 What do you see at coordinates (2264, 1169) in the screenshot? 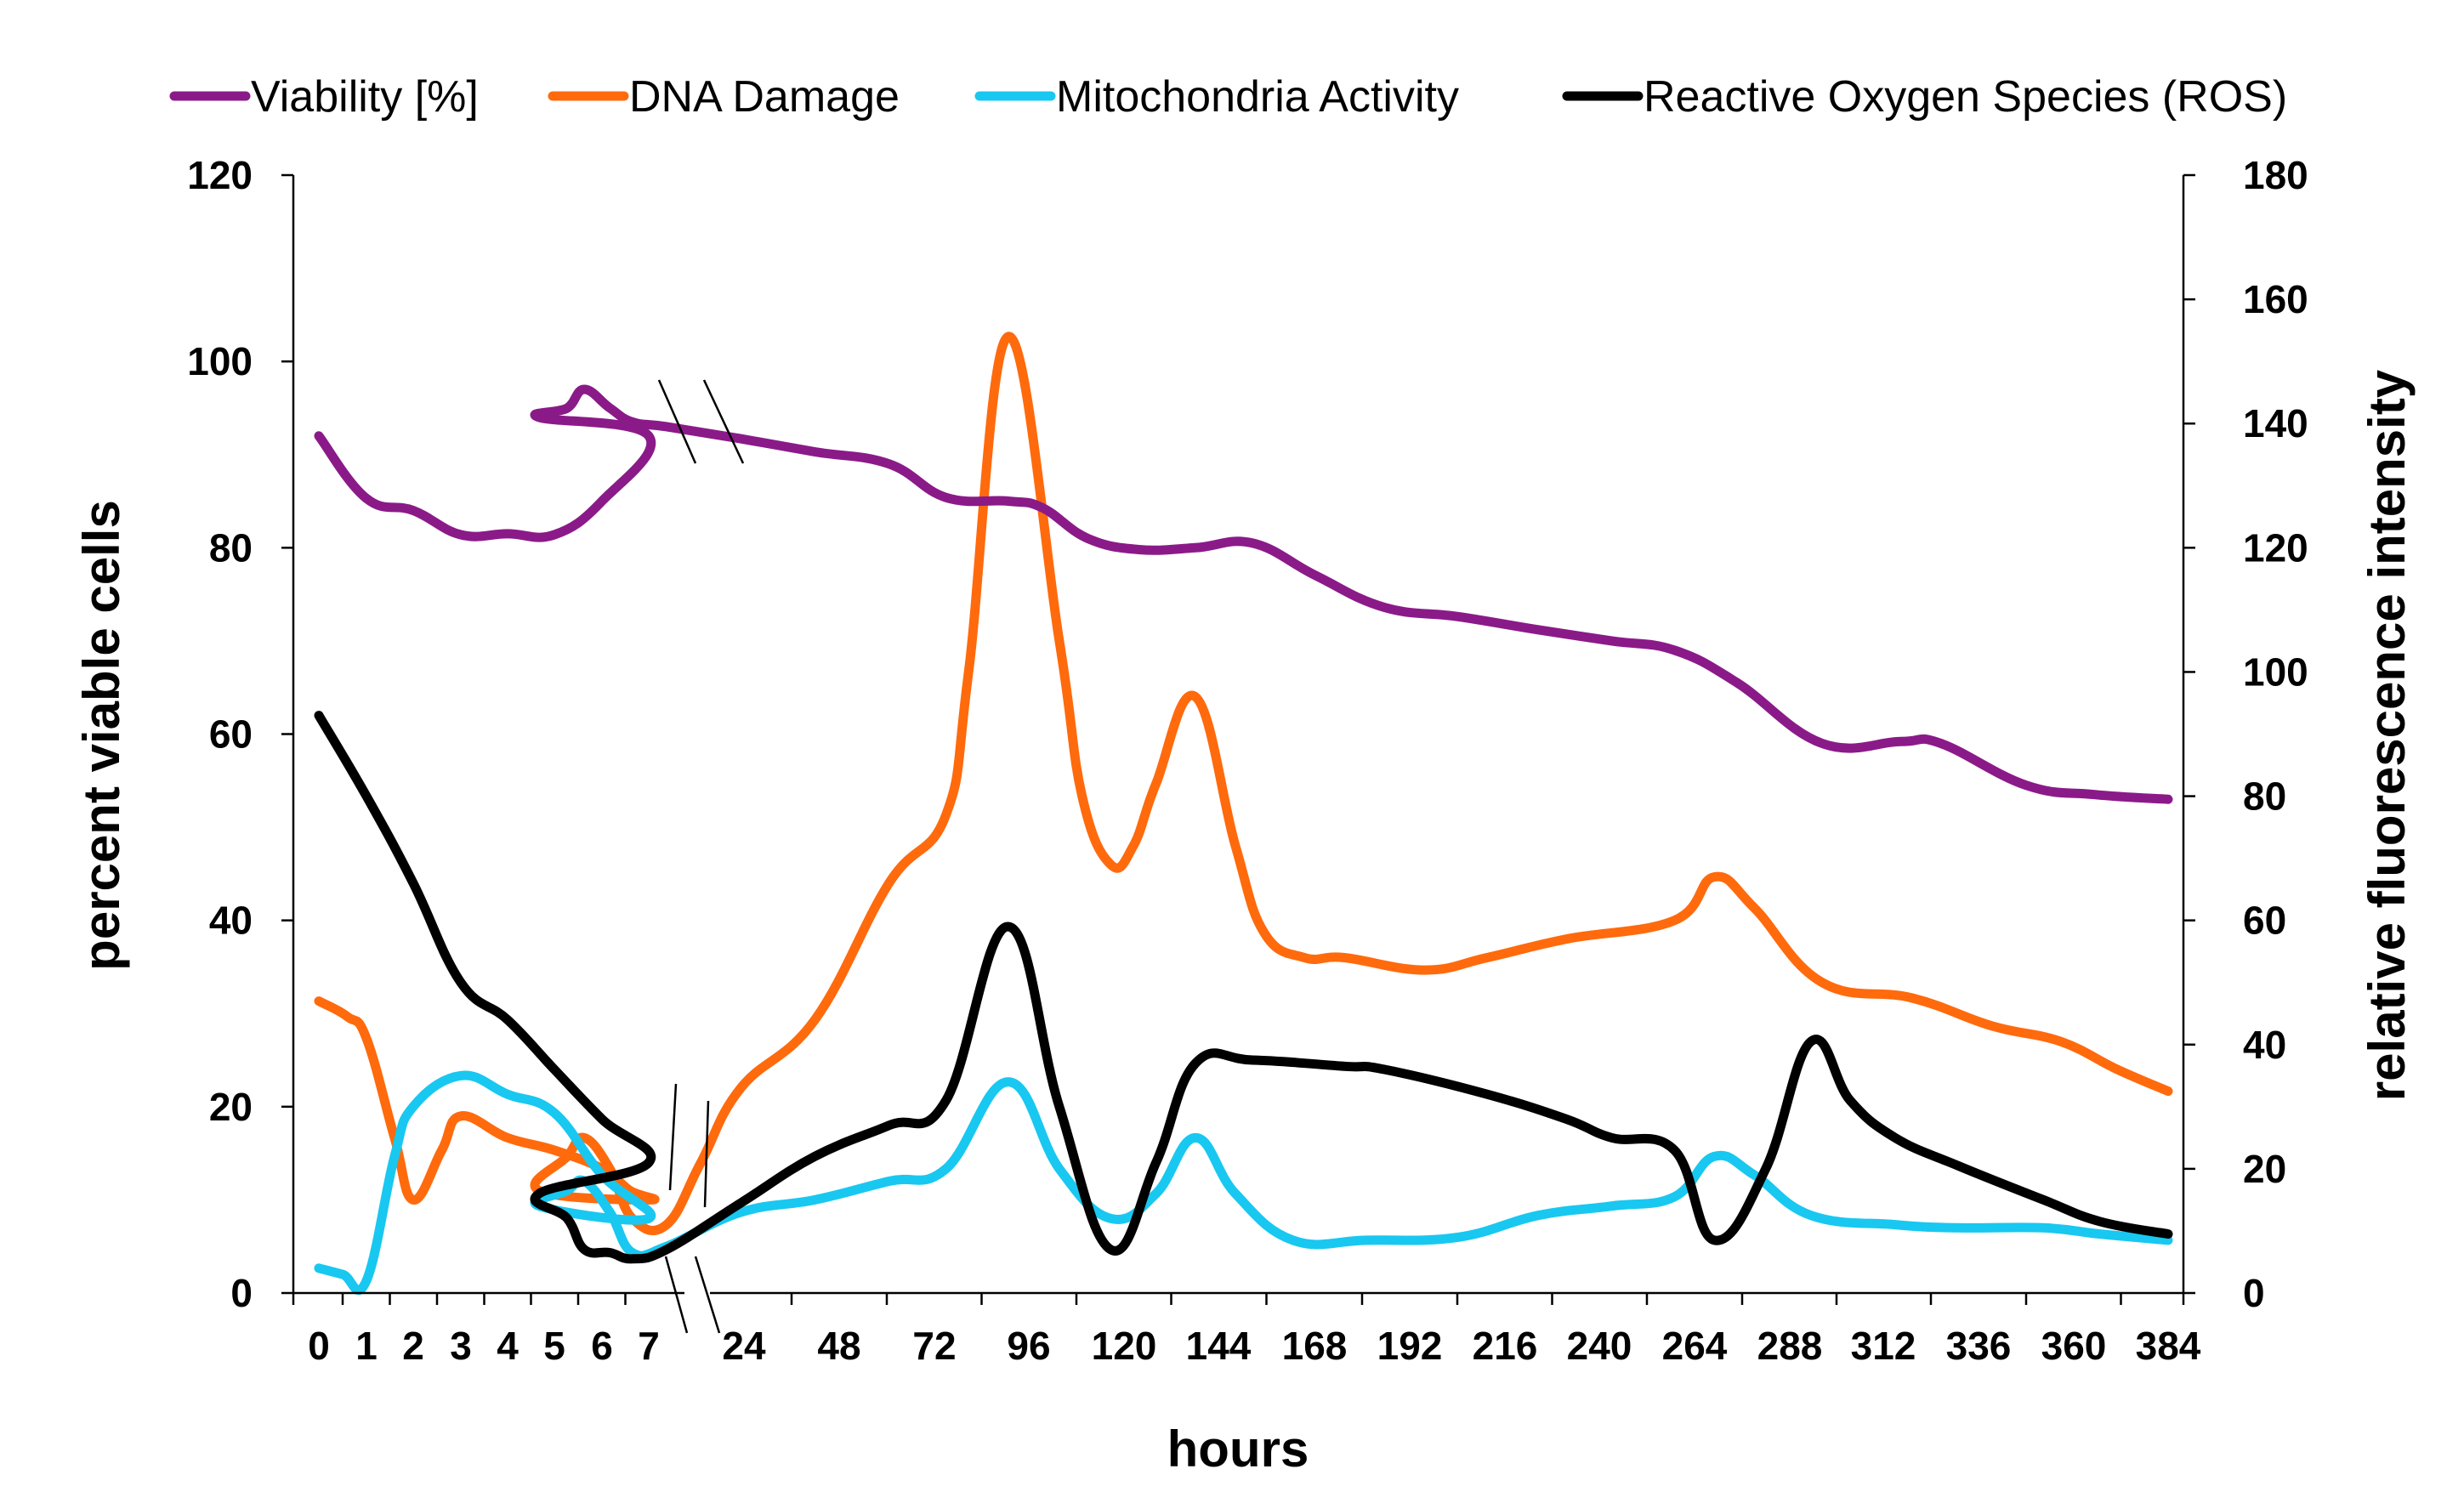
I see `right-y-tick-label: 20` at bounding box center [2264, 1169].